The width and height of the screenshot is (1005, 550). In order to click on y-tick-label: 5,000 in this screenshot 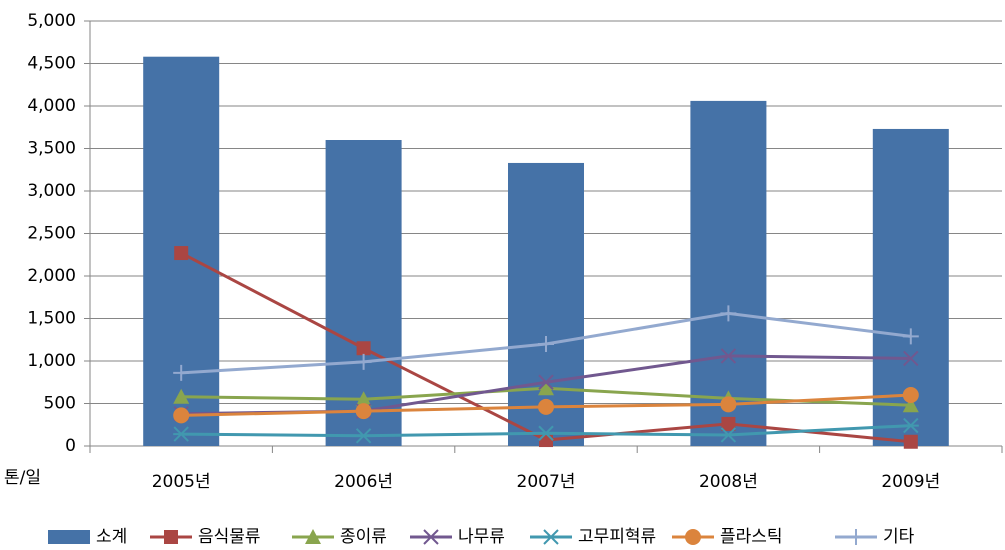, I will do `click(51, 21)`.